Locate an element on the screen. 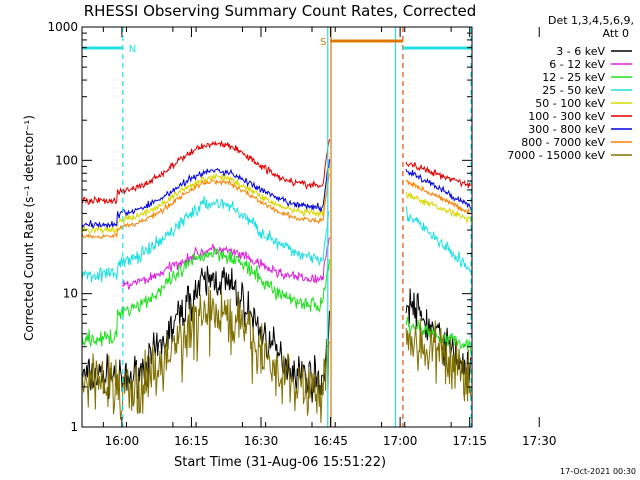 The height and width of the screenshot is (480, 640). y-tick-label: 100 is located at coordinates (66, 160).